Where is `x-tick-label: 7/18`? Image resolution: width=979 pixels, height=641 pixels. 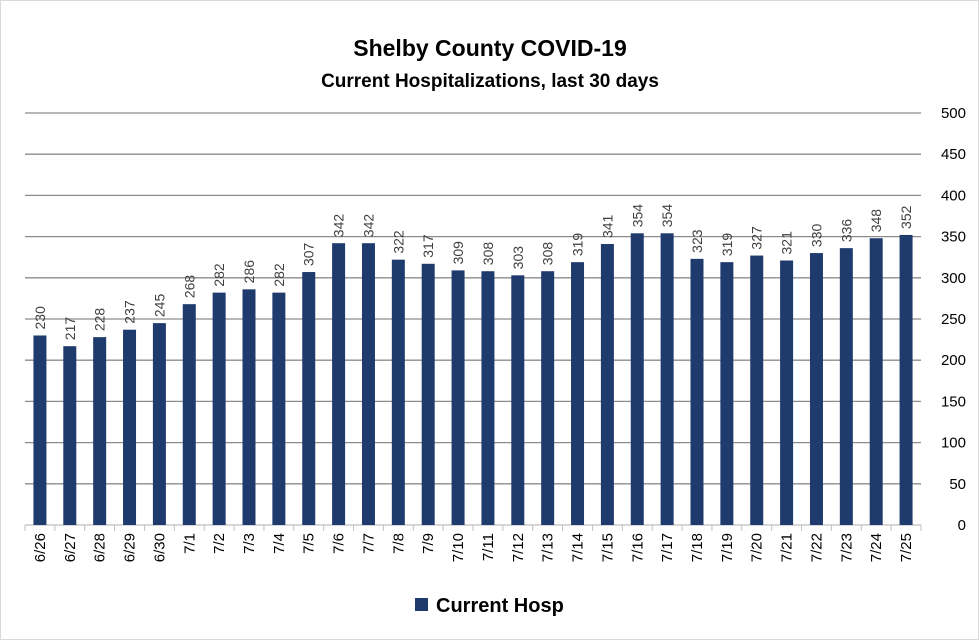
x-tick-label: 7/18 is located at coordinates (697, 547).